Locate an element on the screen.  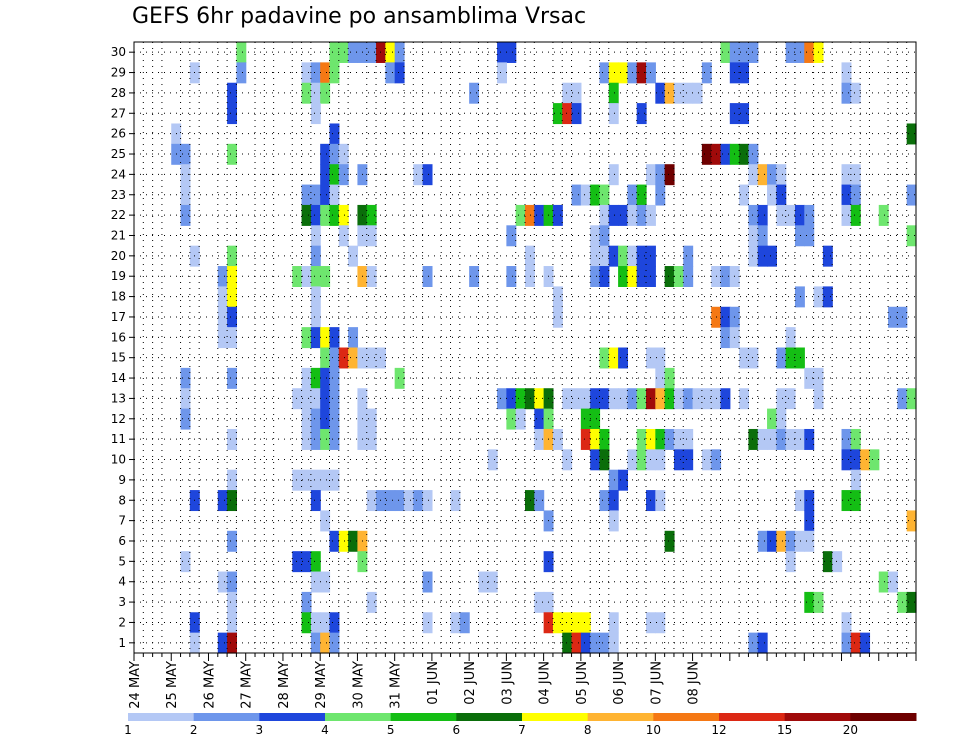
colorbar-swatch is located at coordinates (686, 717).